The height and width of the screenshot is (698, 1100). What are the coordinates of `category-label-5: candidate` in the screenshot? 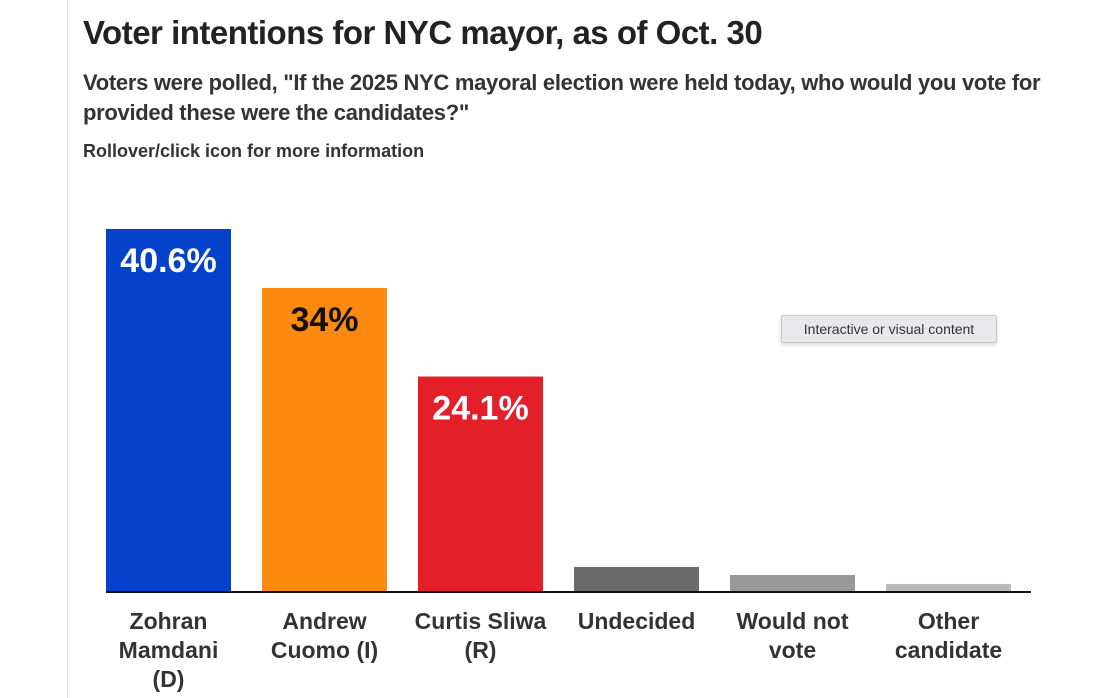 It's located at (948, 650).